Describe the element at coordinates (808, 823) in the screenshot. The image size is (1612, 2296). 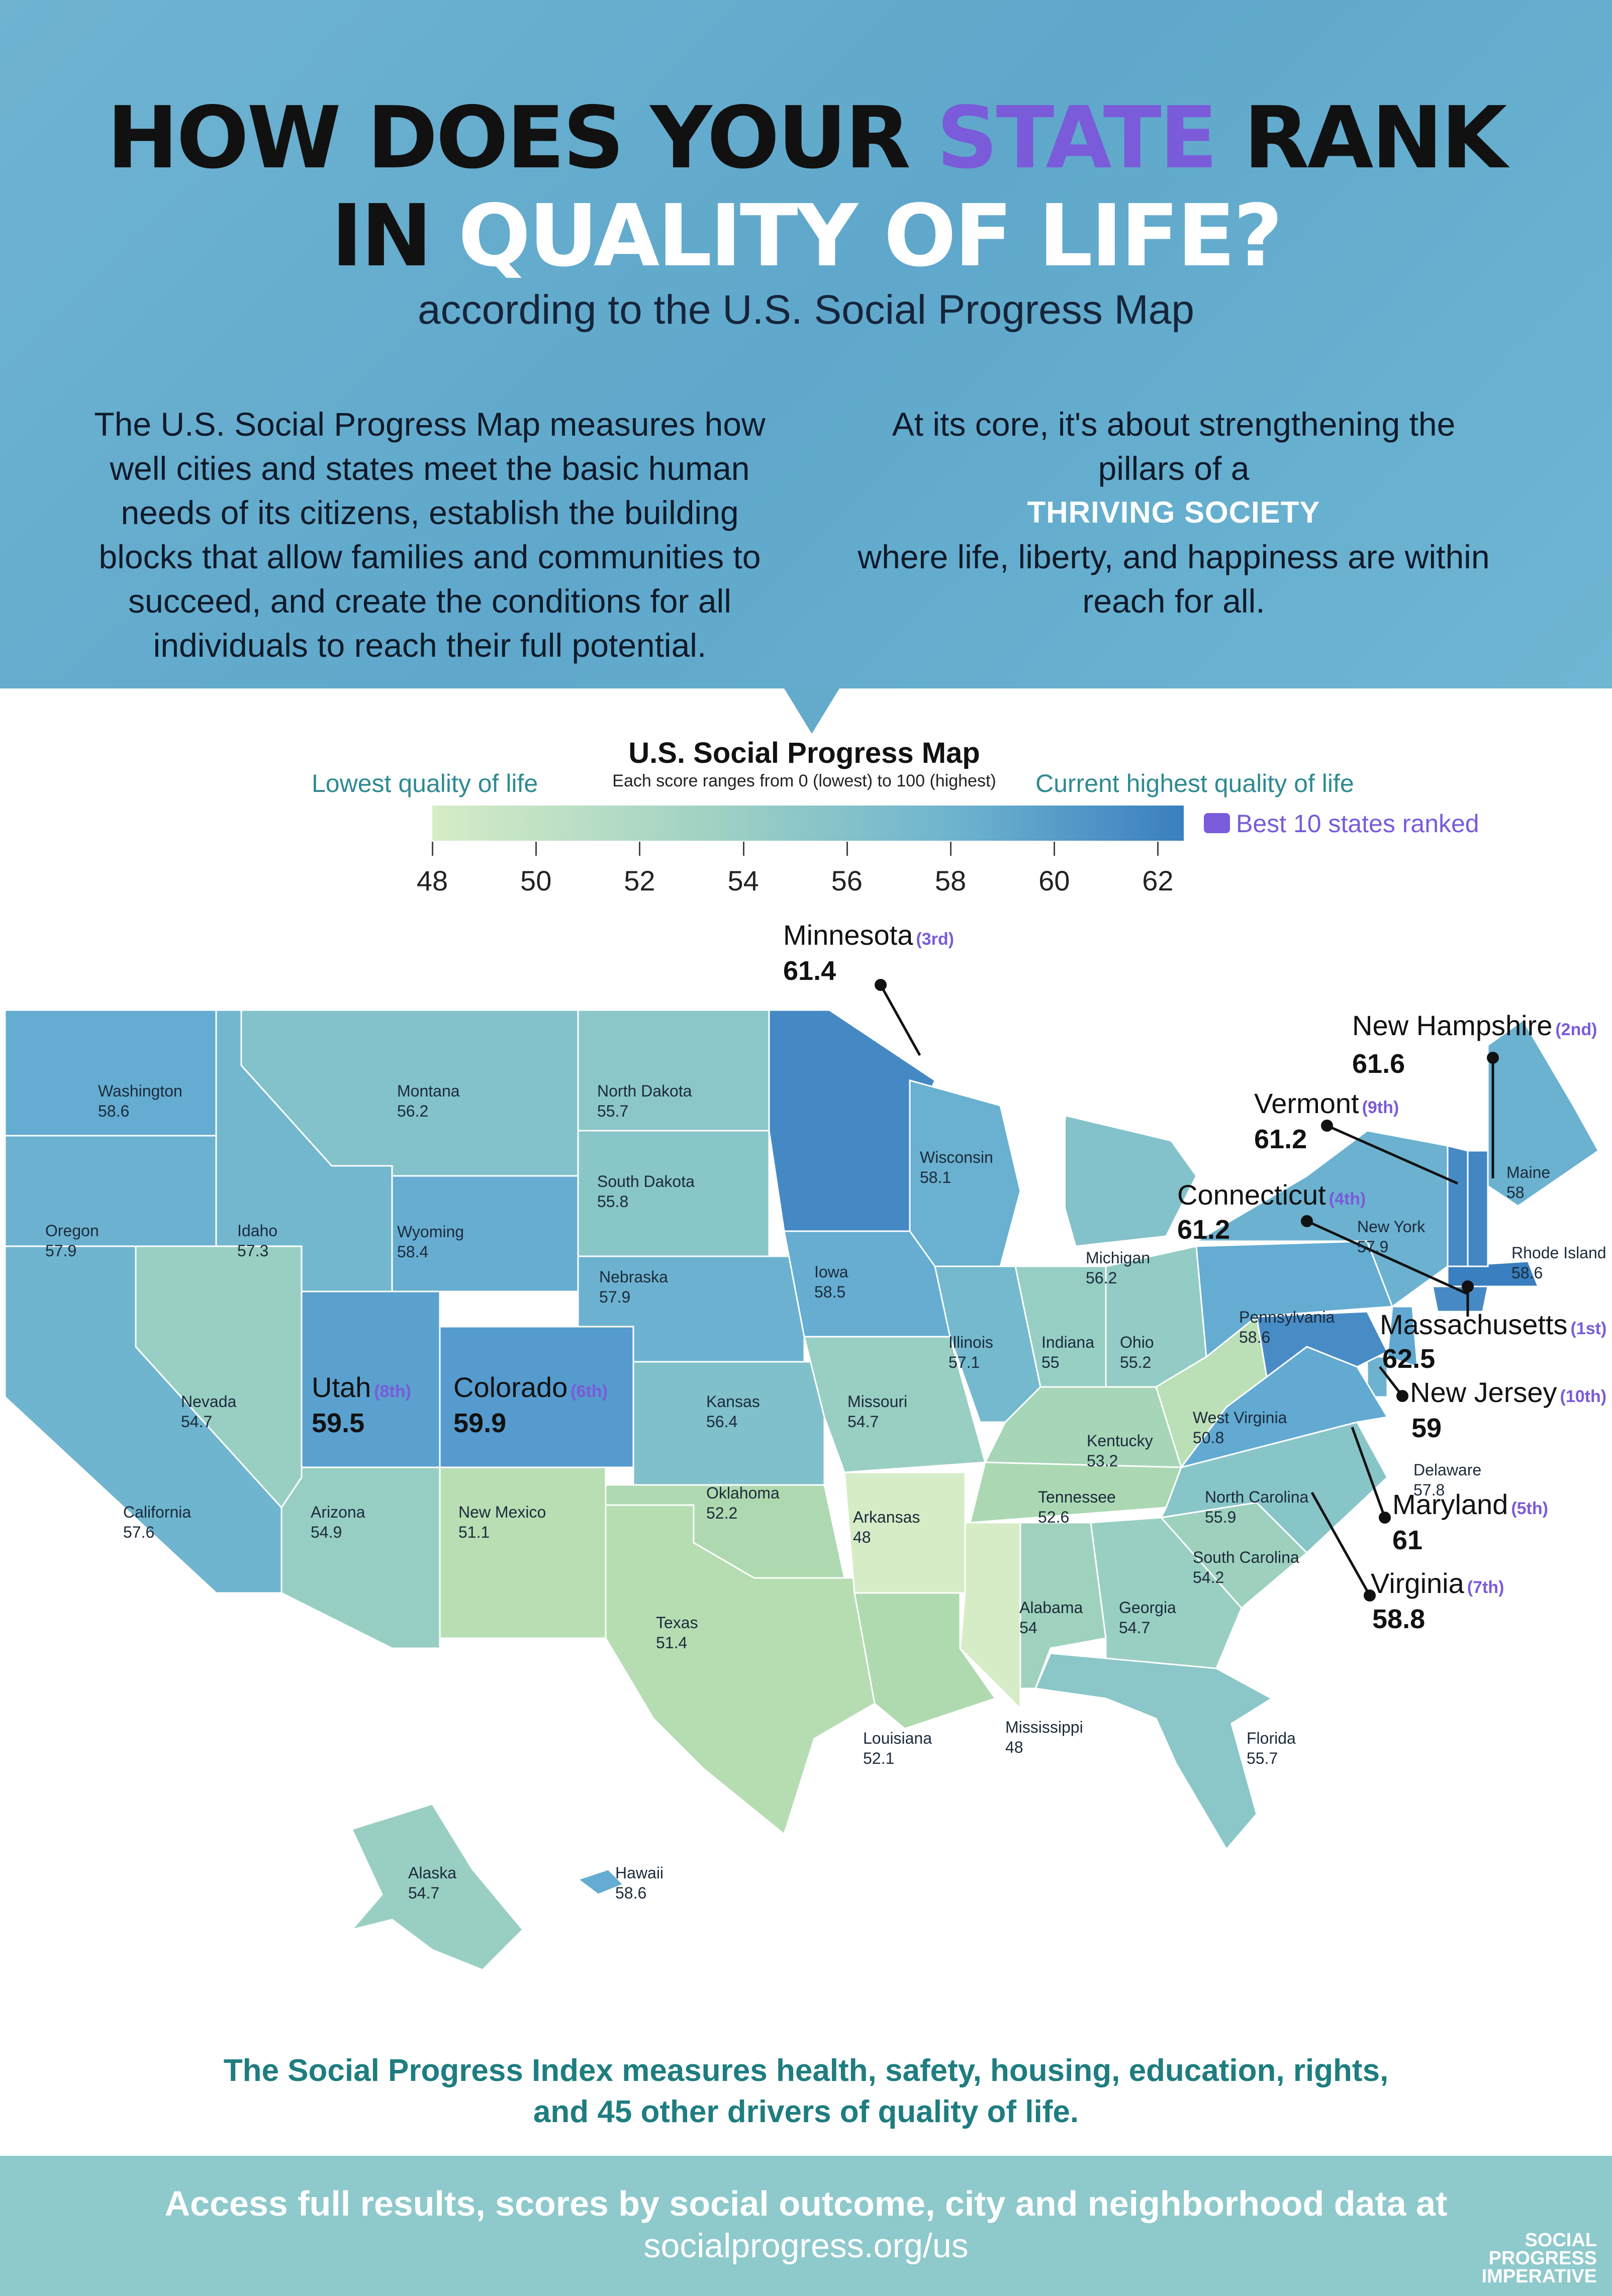
I see `color-scale-bar` at that location.